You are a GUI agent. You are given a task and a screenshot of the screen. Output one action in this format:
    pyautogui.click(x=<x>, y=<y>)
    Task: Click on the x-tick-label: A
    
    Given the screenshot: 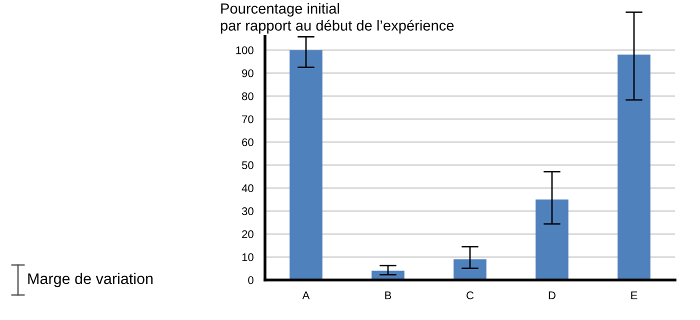 What is the action you would take?
    pyautogui.click(x=306, y=296)
    